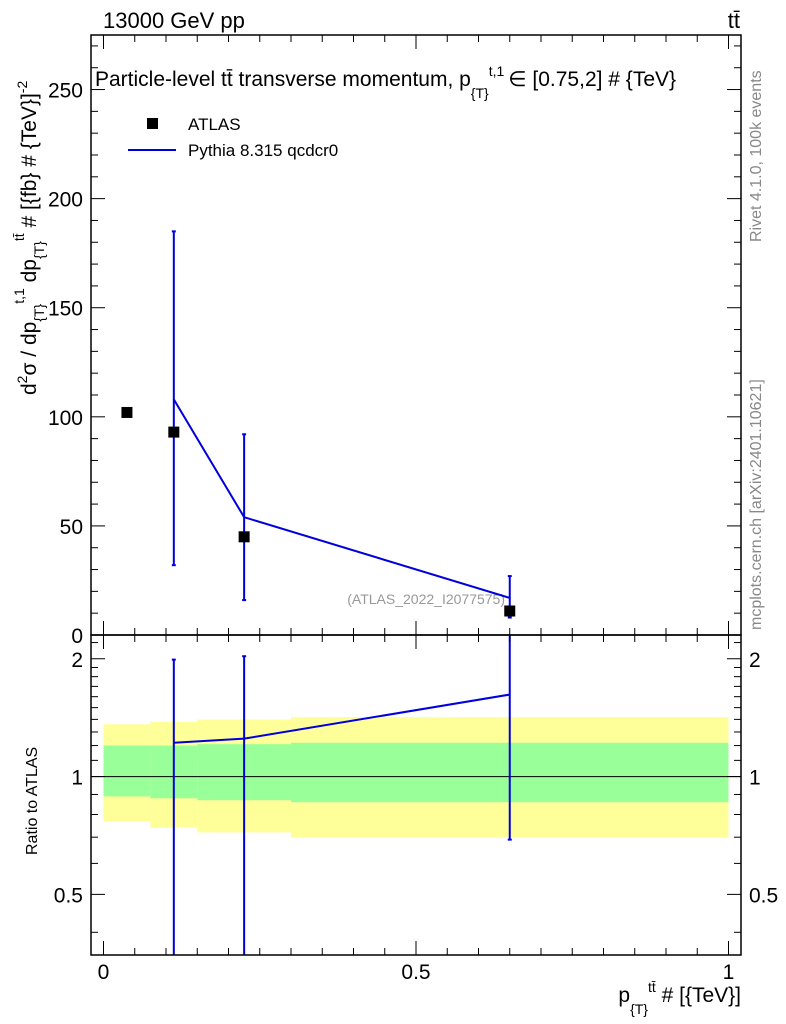 The width and height of the screenshot is (786, 1024). What do you see at coordinates (416, 777) in the screenshot?
I see `ratio-uncertainty-bands` at bounding box center [416, 777].